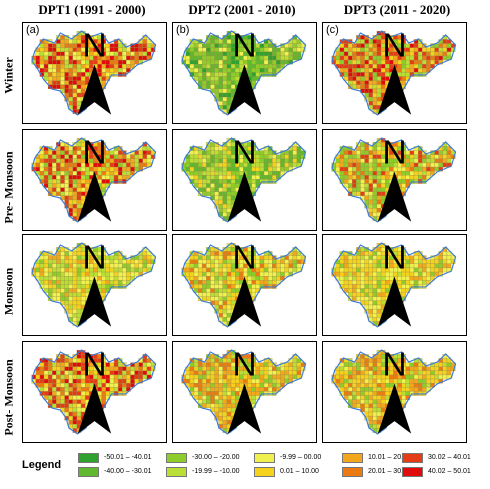 This screenshot has height=489, width=490. What do you see at coordinates (8, 397) in the screenshot?
I see `row-title-post-monsoon: Post- Monsoon` at bounding box center [8, 397].